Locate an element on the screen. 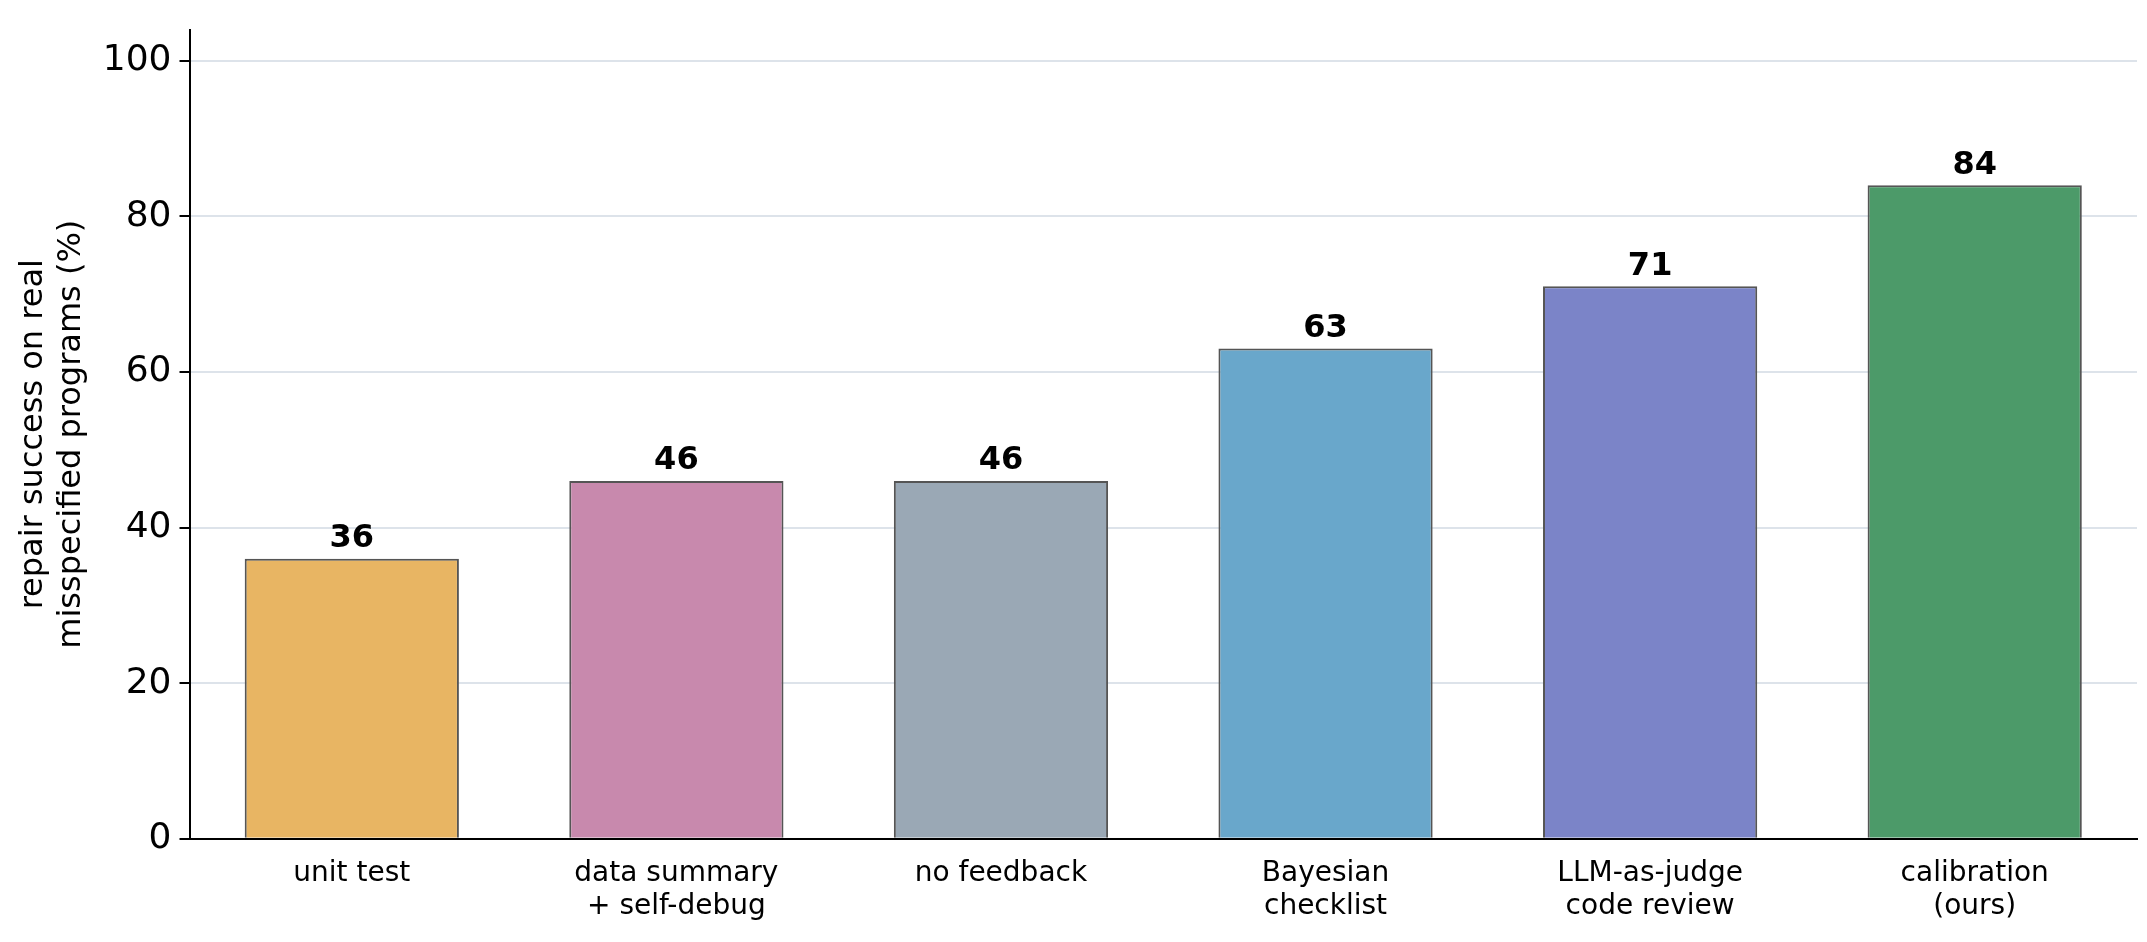  x-tick-label: unit test is located at coordinates (352, 871).